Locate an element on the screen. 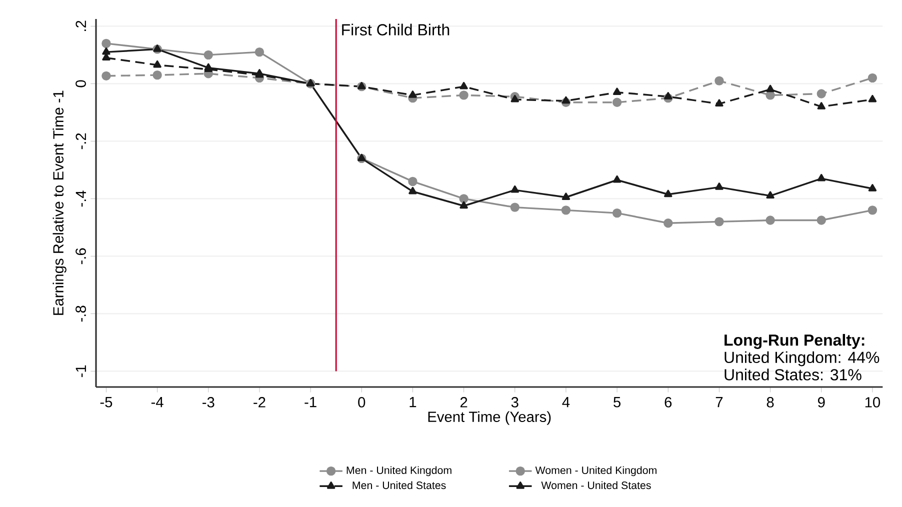 This screenshot has height=507, width=902. x-tick-label: 6 is located at coordinates (668, 402).